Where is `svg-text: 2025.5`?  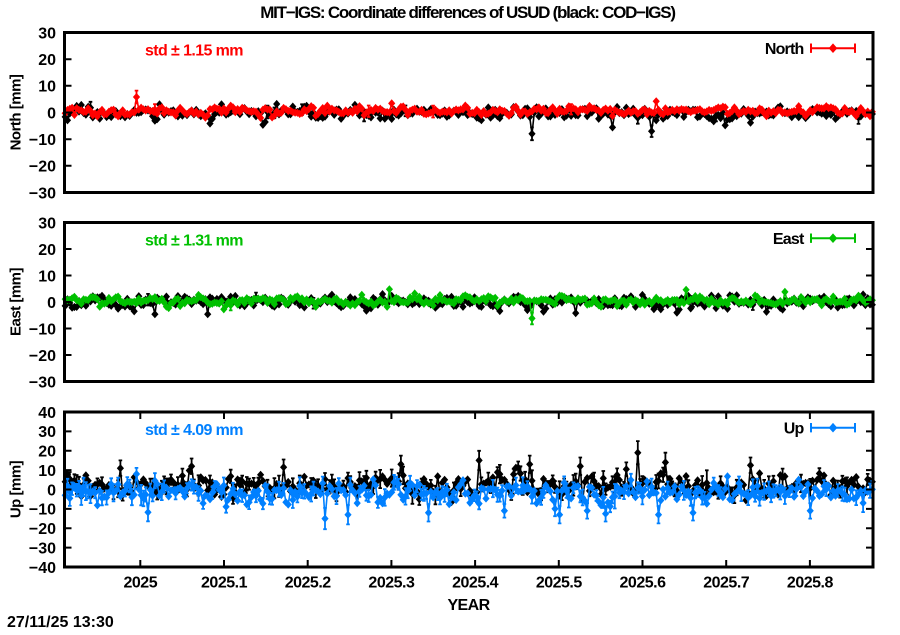 svg-text: 2025.5 is located at coordinates (559, 583).